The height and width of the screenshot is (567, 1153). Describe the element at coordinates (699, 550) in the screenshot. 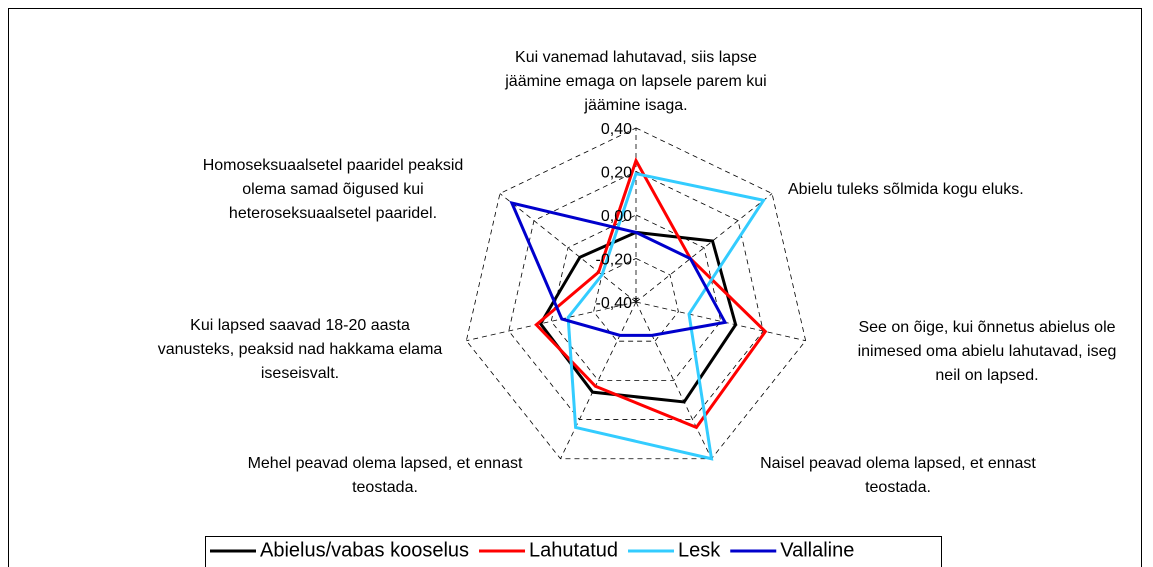

I see `legend-label: Lesk` at that location.